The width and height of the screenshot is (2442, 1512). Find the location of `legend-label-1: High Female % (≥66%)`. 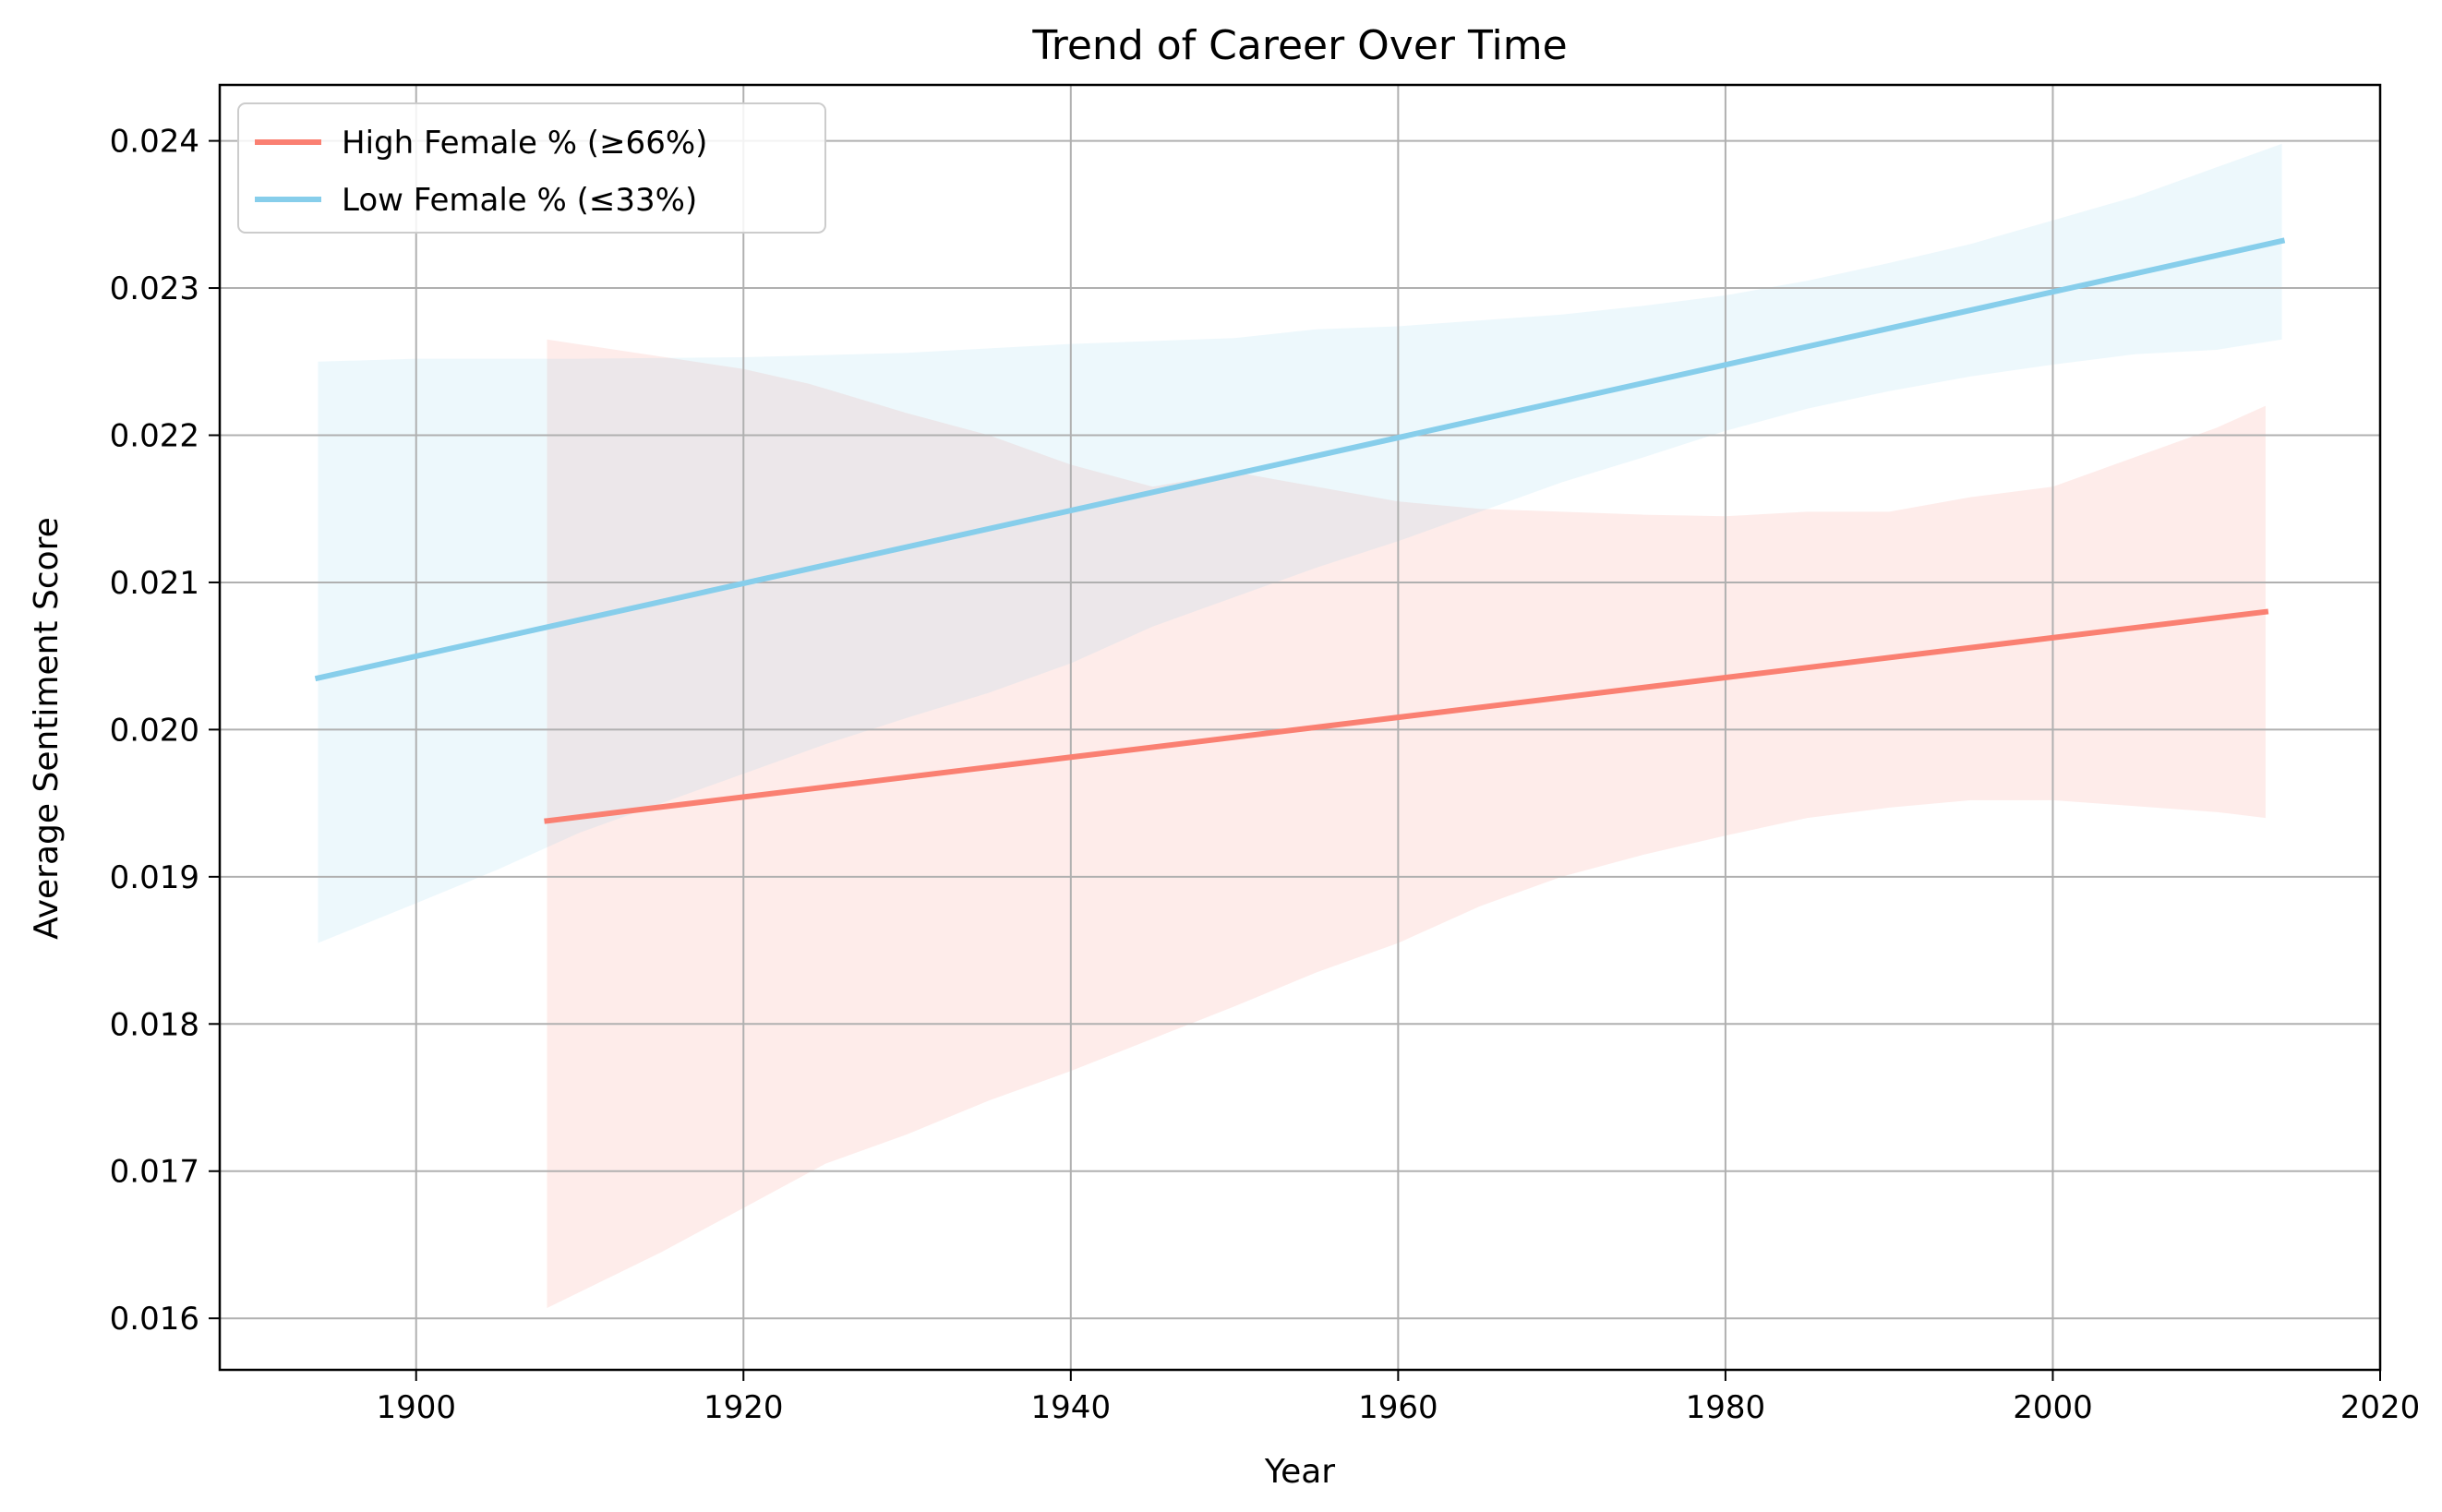

legend-label-1: High Female % (≥66%) is located at coordinates (524, 143).